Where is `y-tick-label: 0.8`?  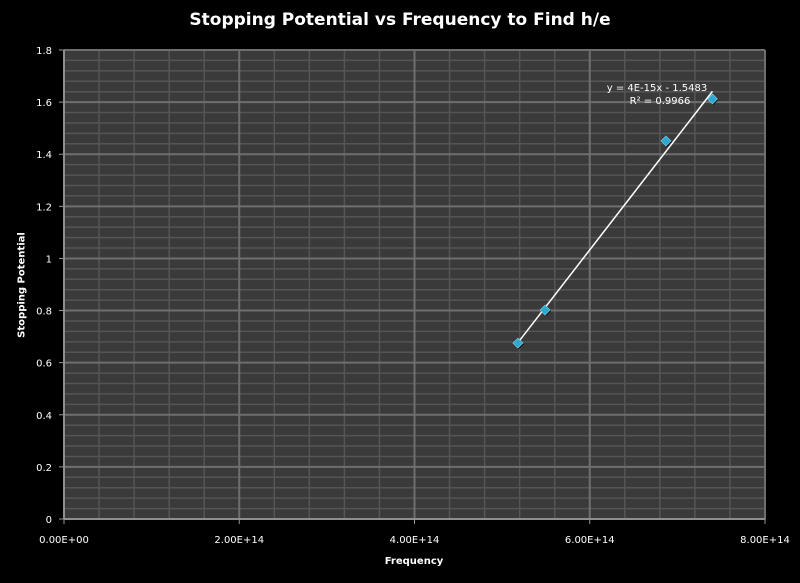
y-tick-label: 0.8 is located at coordinates (44, 312).